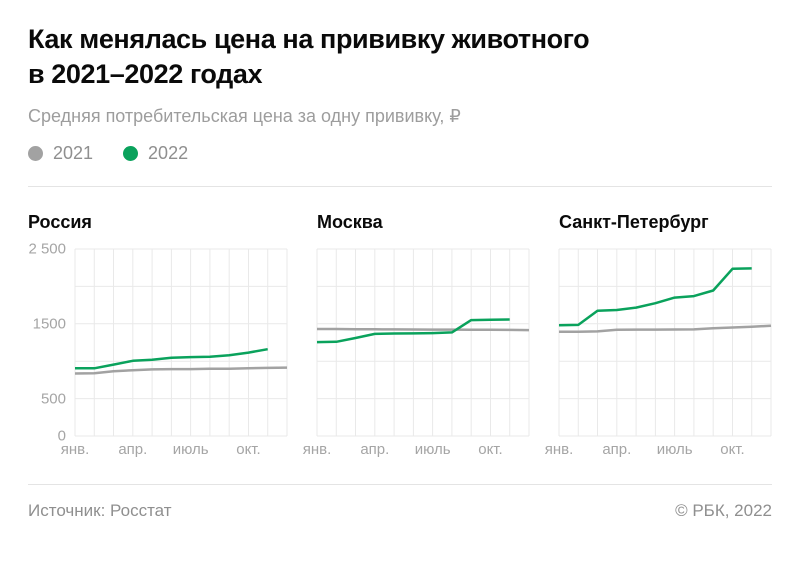  Describe the element at coordinates (100, 510) in the screenshot. I see `source-credit: Источник: Росстат` at that location.